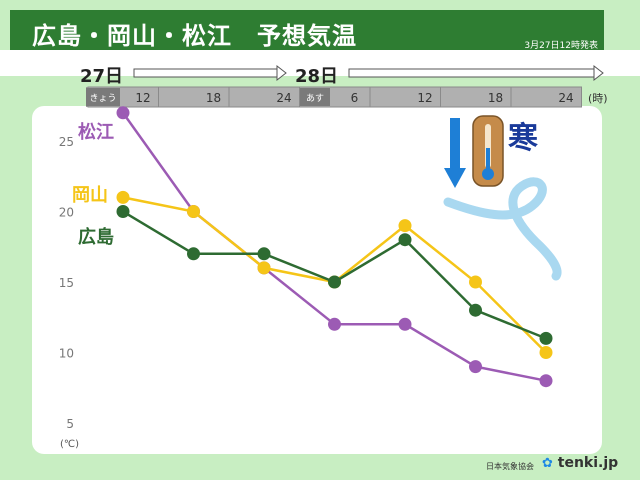  I want to click on tomorrow-label: あす, so click(315, 98).